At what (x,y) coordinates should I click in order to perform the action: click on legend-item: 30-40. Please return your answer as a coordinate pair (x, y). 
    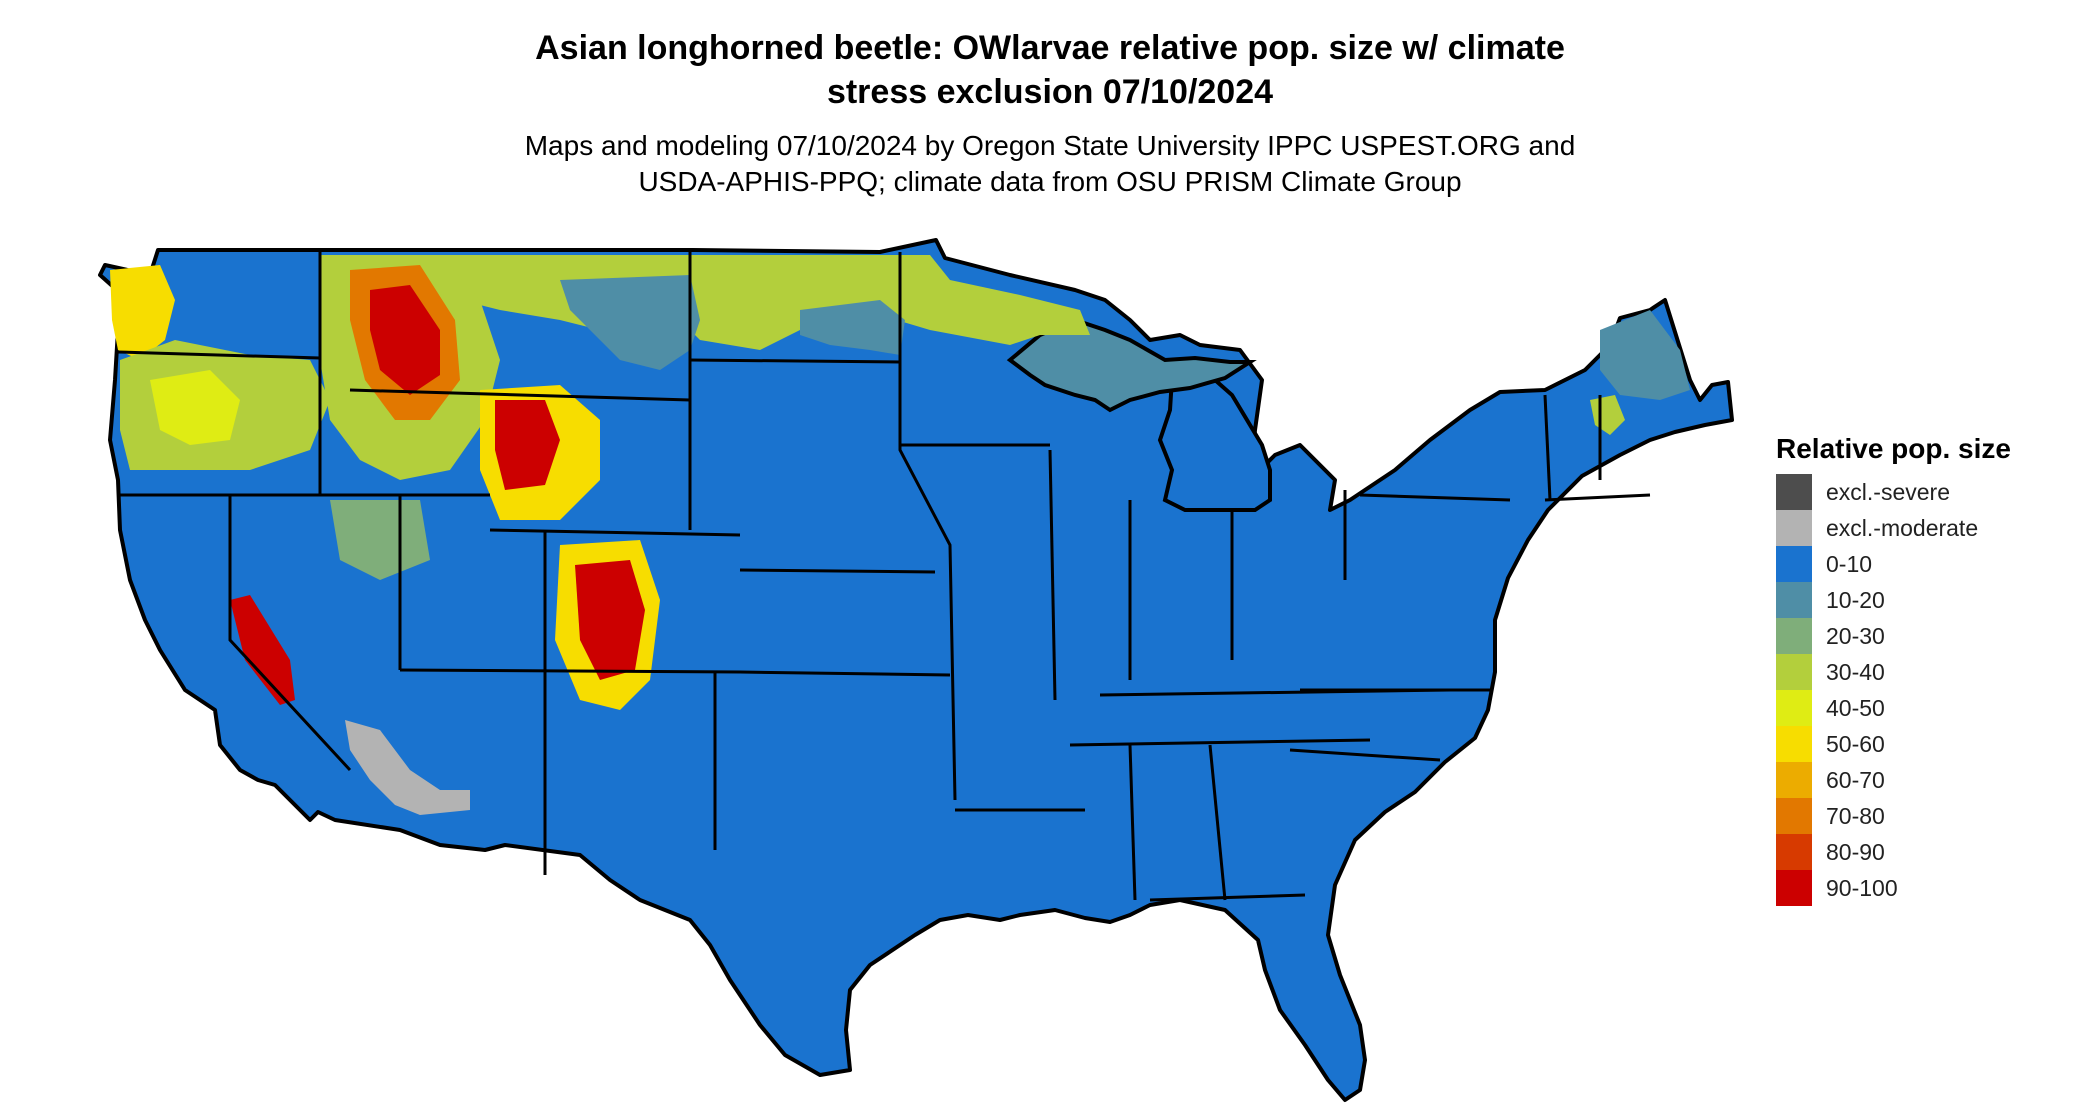
    Looking at the image, I should click on (1926, 672).